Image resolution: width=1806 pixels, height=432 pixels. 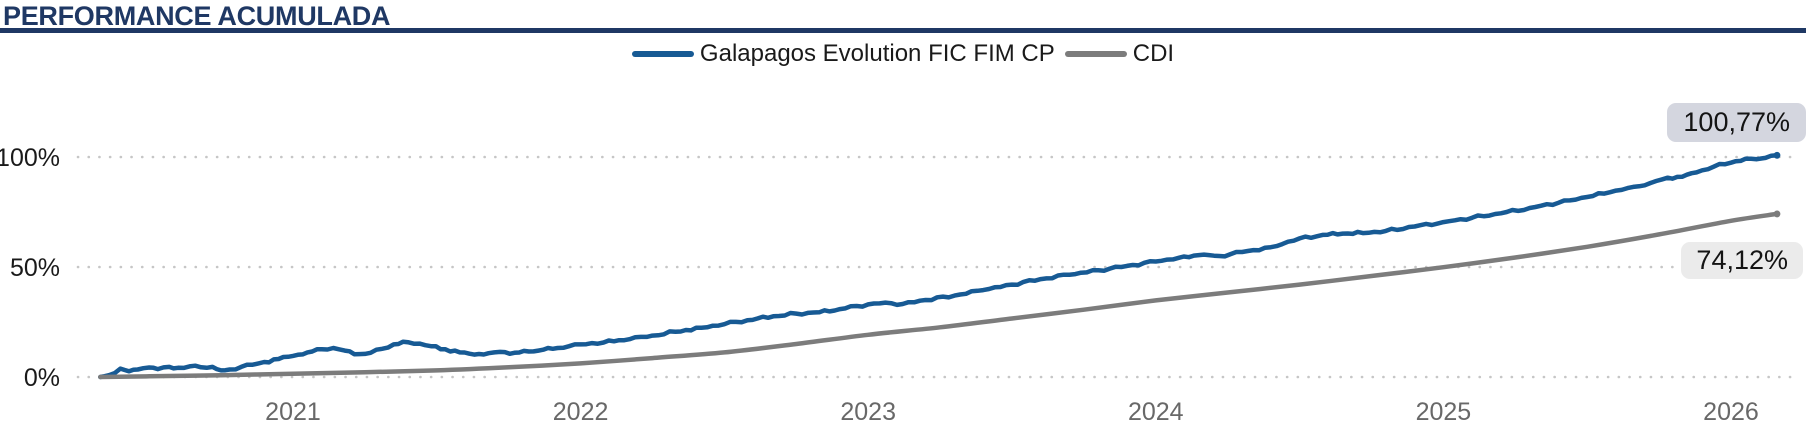 What do you see at coordinates (1777, 214) in the screenshot?
I see `cdi-series-endpoint-dot` at bounding box center [1777, 214].